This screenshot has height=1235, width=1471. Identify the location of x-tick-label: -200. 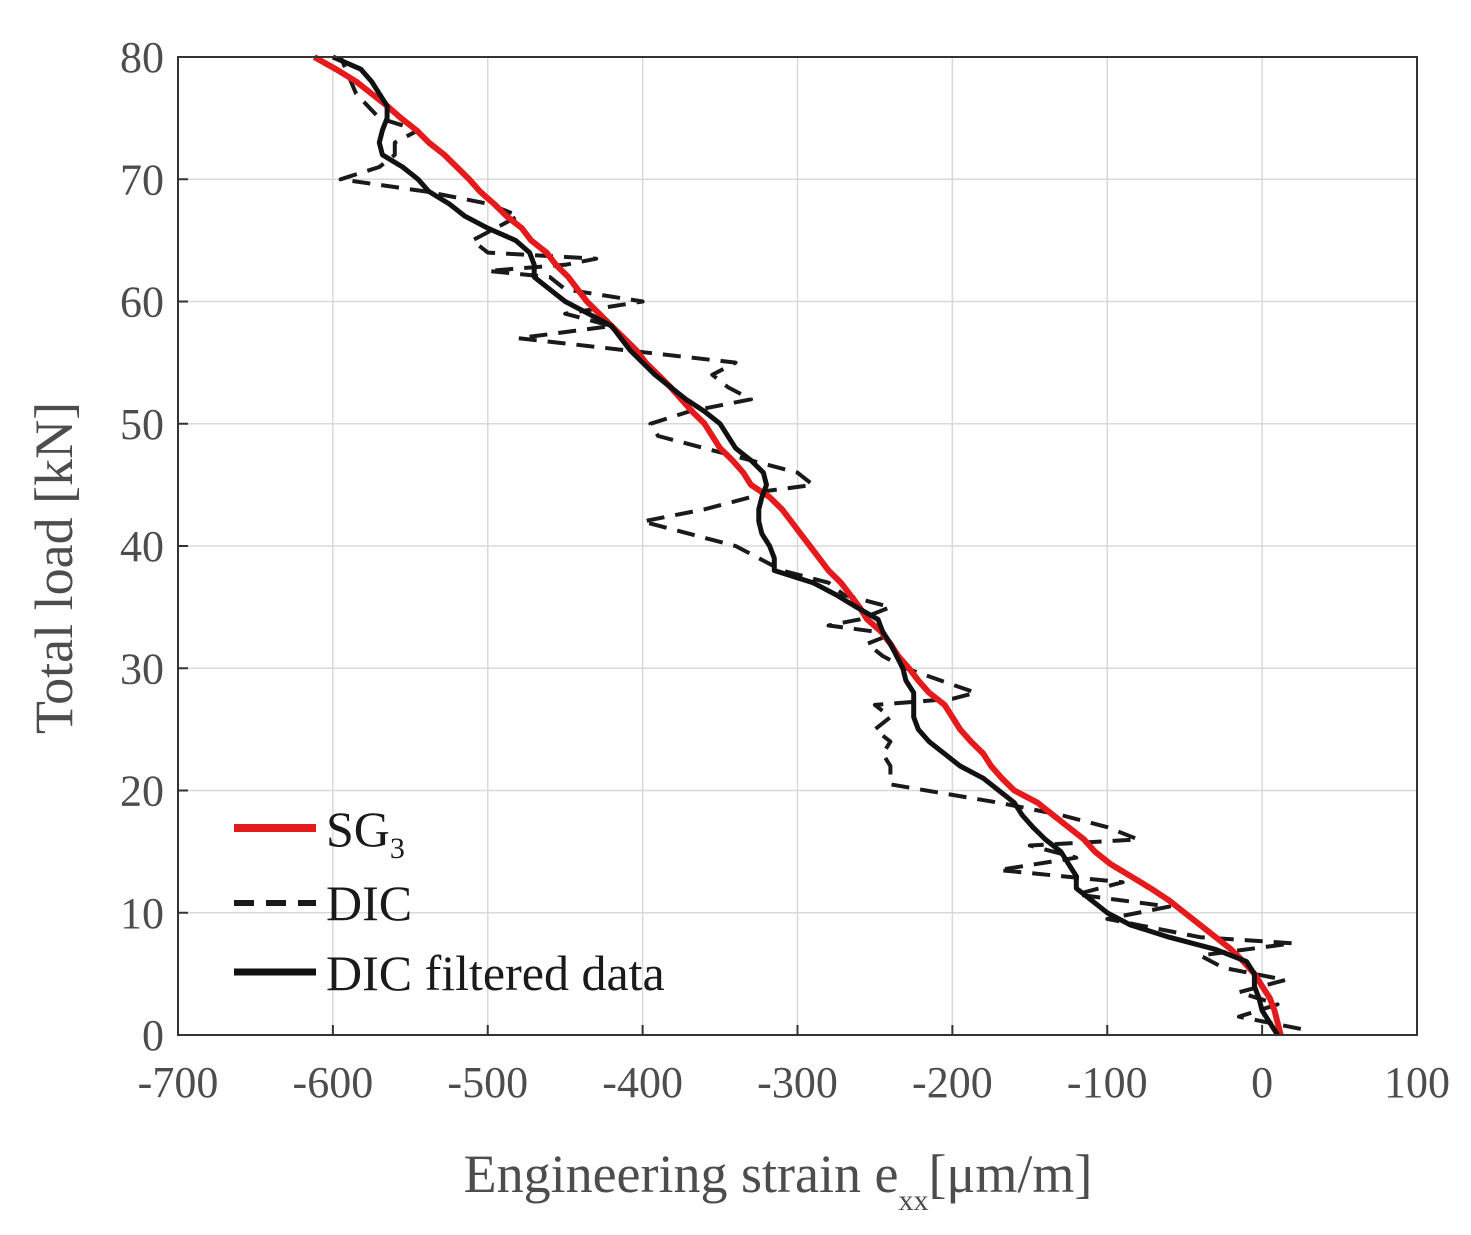
(952, 1082).